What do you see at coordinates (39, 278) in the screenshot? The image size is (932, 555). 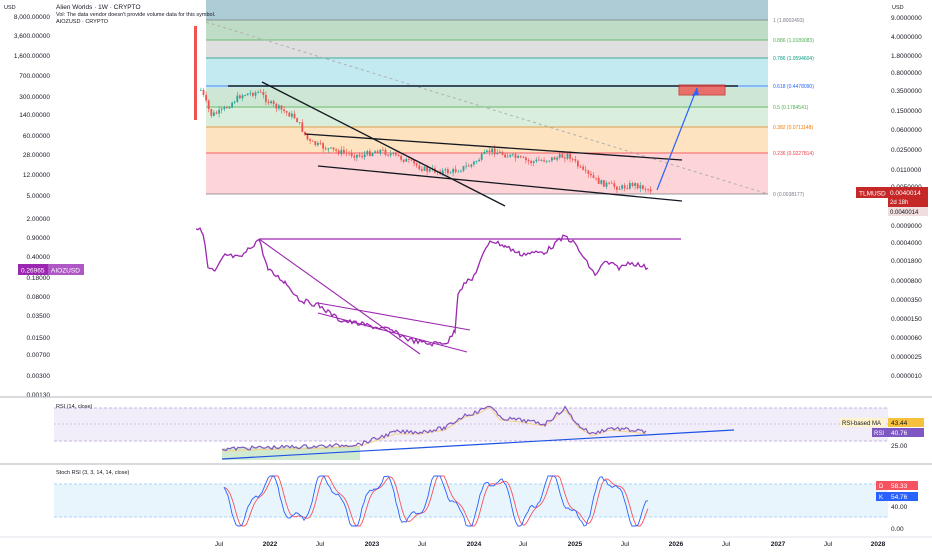 I see `left-axis-label-13: 0.18000` at bounding box center [39, 278].